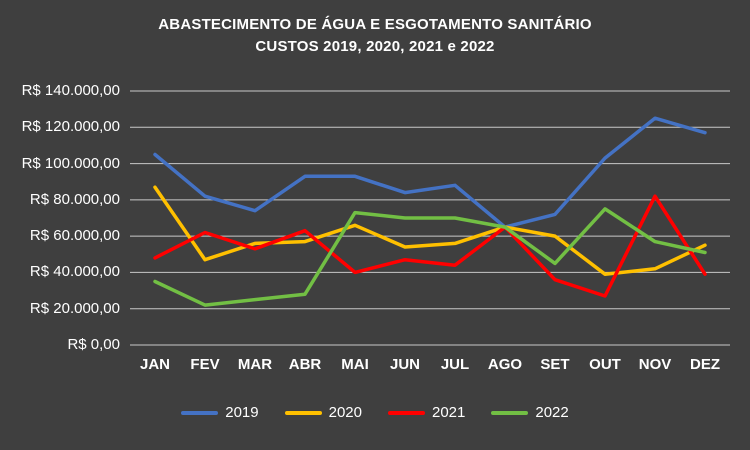 This screenshot has width=750, height=450. Describe the element at coordinates (449, 412) in the screenshot. I see `legend-label: 2021` at that location.